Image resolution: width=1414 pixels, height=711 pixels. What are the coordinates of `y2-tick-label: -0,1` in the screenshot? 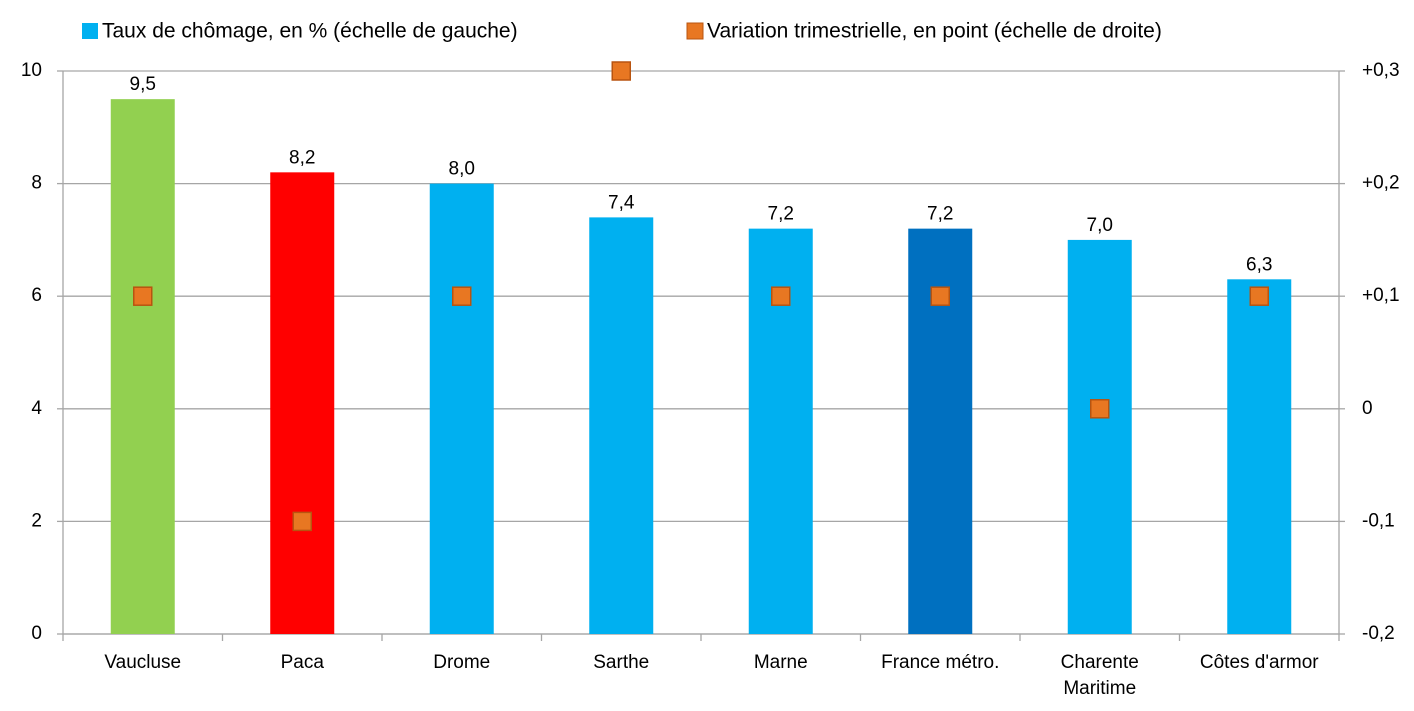 It's located at (1378, 520).